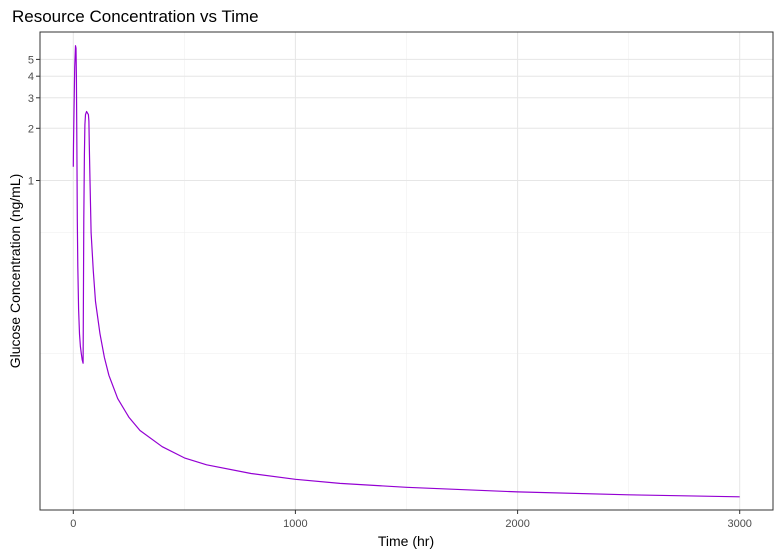  What do you see at coordinates (295, 524) in the screenshot?
I see `x-tick-label: 1000` at bounding box center [295, 524].